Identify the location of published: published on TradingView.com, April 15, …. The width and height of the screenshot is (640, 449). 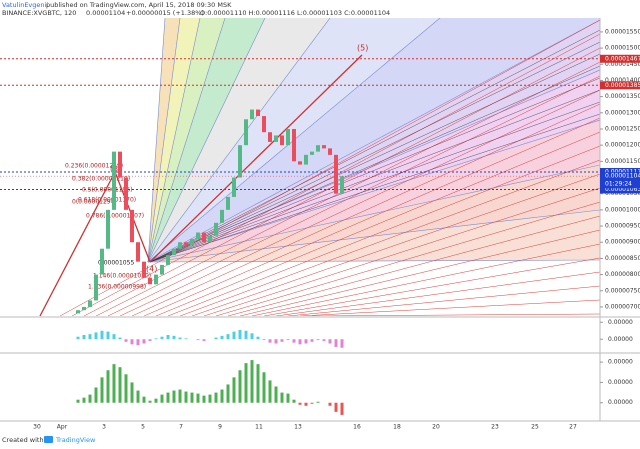
(139, 5).